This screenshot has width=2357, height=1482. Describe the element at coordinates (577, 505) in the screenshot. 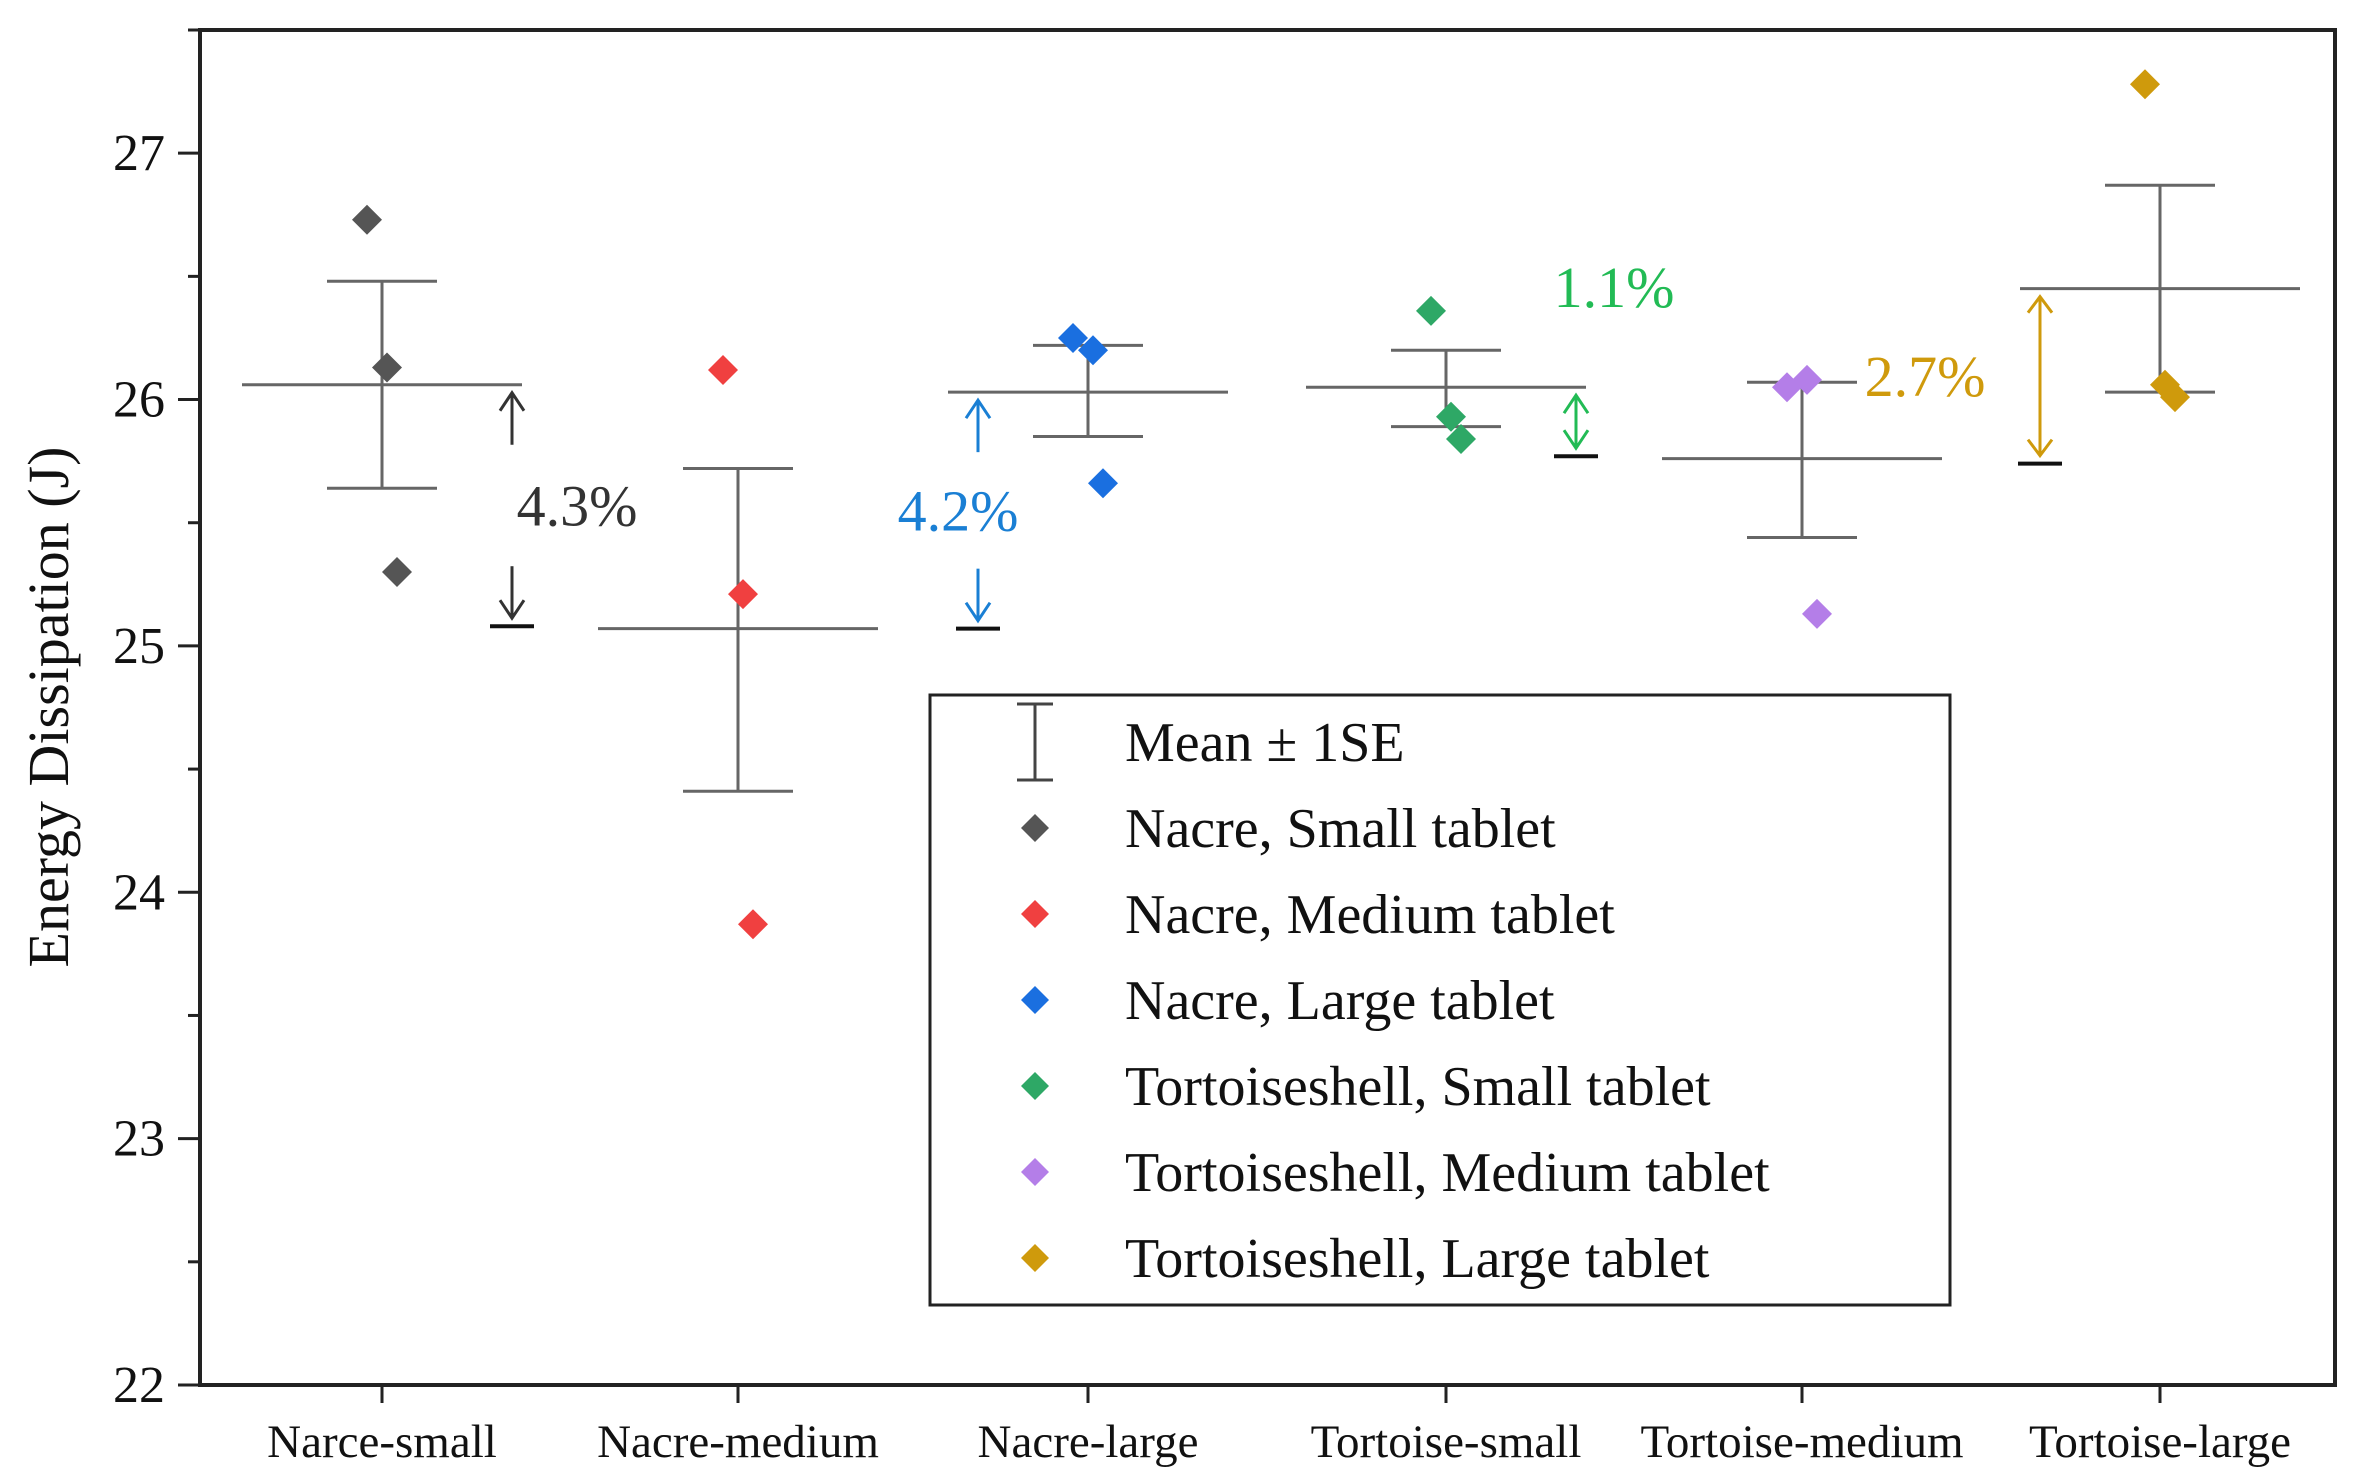

I see `percent-label: 4.3%` at that location.